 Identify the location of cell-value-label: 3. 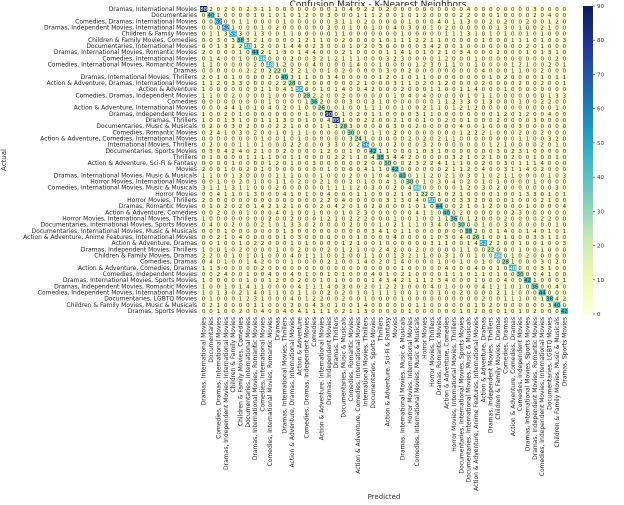
(462, 53).